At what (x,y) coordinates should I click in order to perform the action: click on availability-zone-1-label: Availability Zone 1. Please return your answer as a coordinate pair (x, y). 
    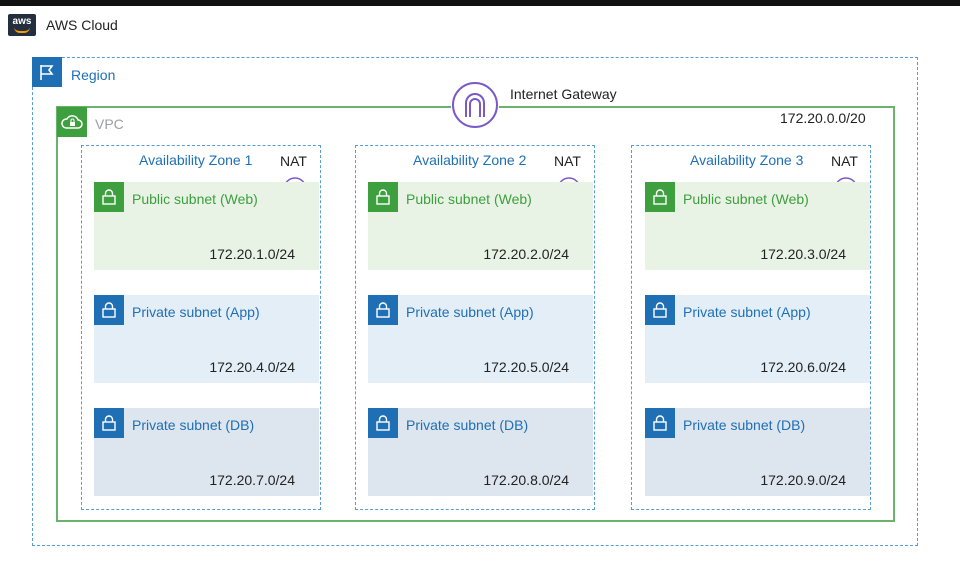
    Looking at the image, I should click on (196, 160).